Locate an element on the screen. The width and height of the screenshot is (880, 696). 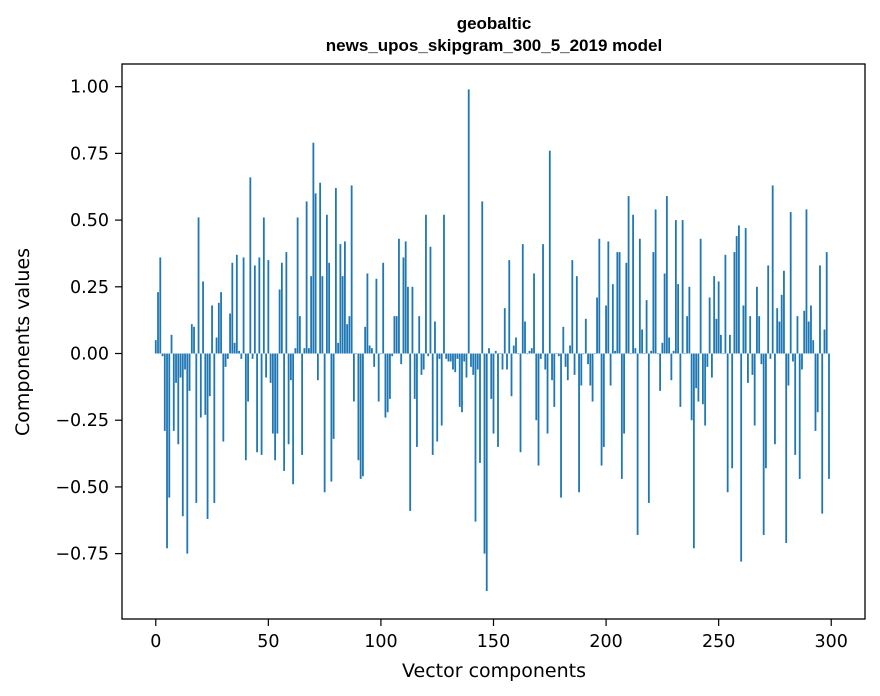
y-tick-label: −0.75 is located at coordinates (82, 555).